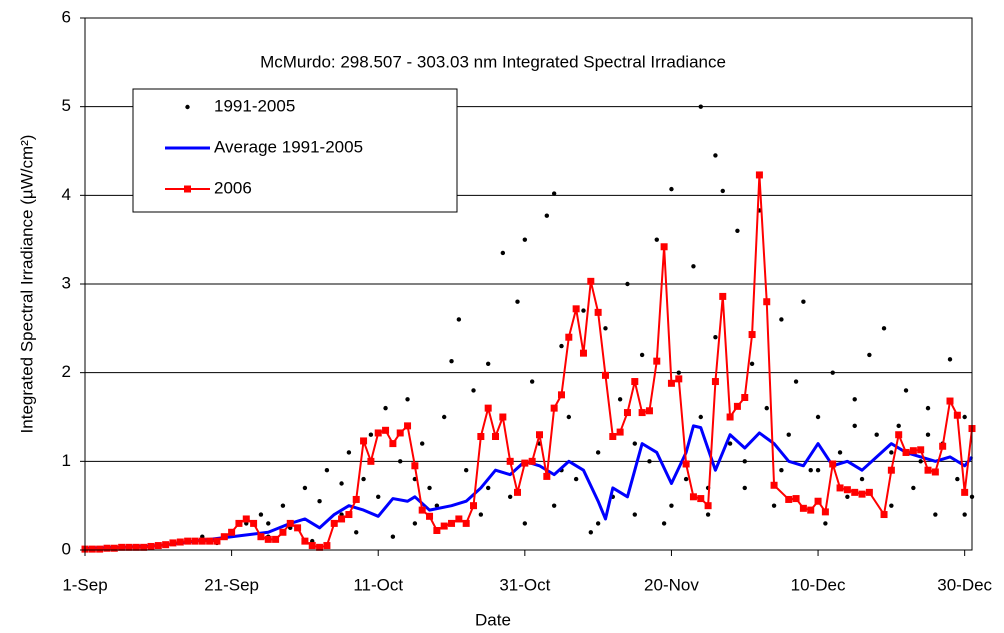  What do you see at coordinates (84, 584) in the screenshot?
I see `x-tick-label: 1-Sep` at bounding box center [84, 584].